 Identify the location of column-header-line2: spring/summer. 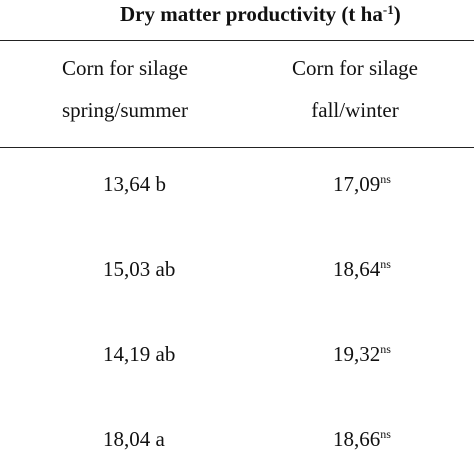
(125, 110).